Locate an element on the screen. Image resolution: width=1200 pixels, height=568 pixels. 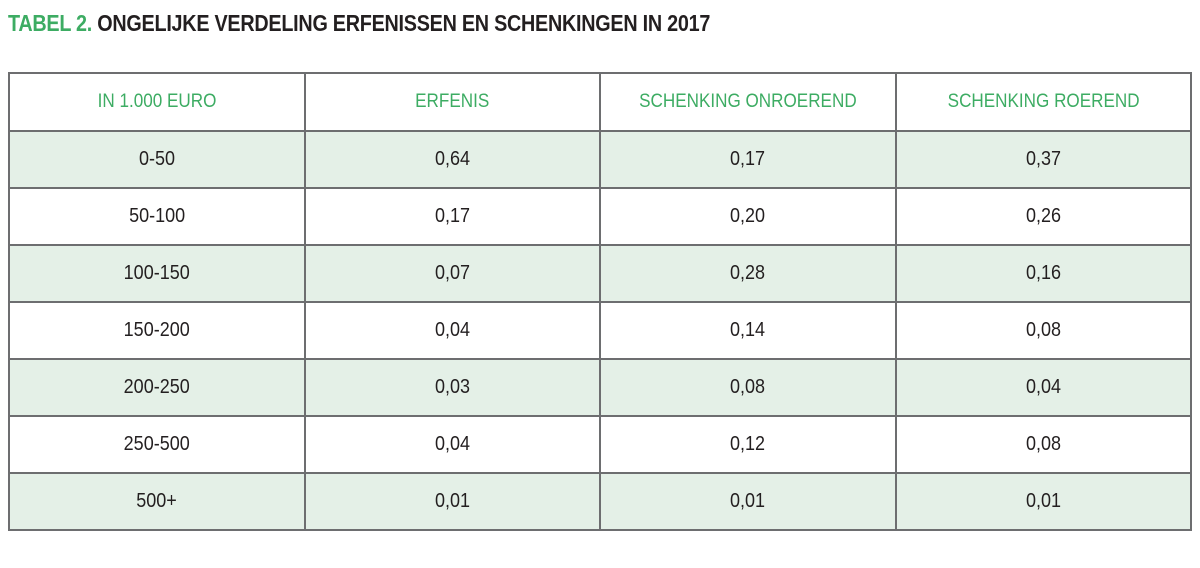
value-cell: 0,20 is located at coordinates (748, 216).